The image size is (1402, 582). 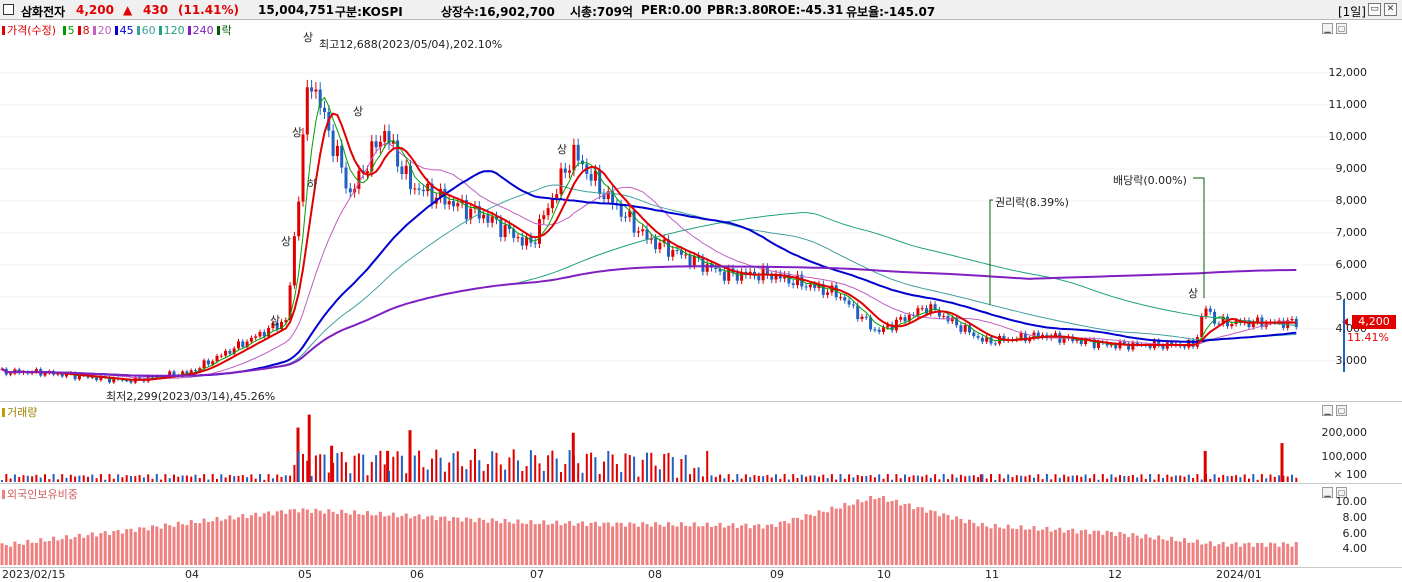 I want to click on stock-name: 삼화전자, so click(x=43, y=12).